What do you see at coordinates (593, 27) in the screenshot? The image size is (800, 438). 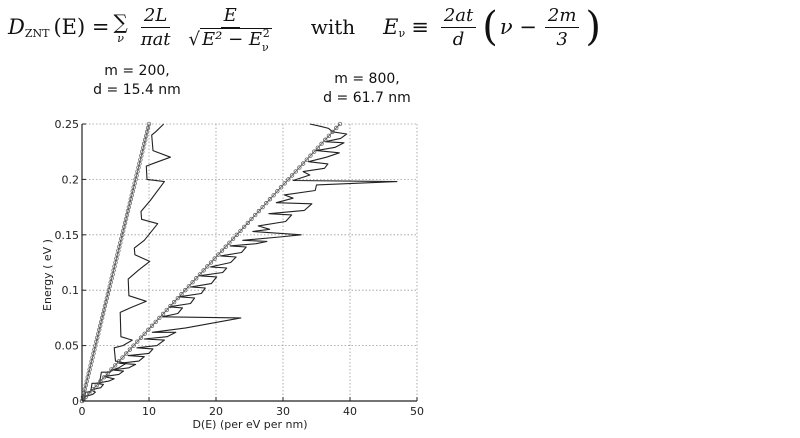 I see `paren-close: )` at bounding box center [593, 27].